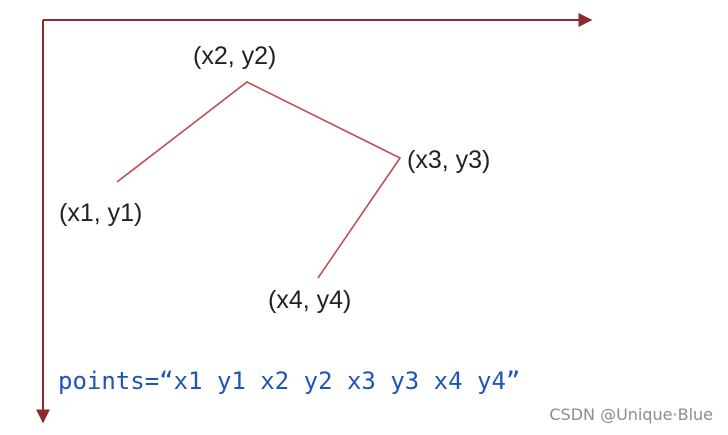 The height and width of the screenshot is (435, 728). Describe the element at coordinates (289, 381) in the screenshot. I see `points-attribute-code: points=“x1 y1 x2 y2 x3 y3 x4 y4”` at that location.